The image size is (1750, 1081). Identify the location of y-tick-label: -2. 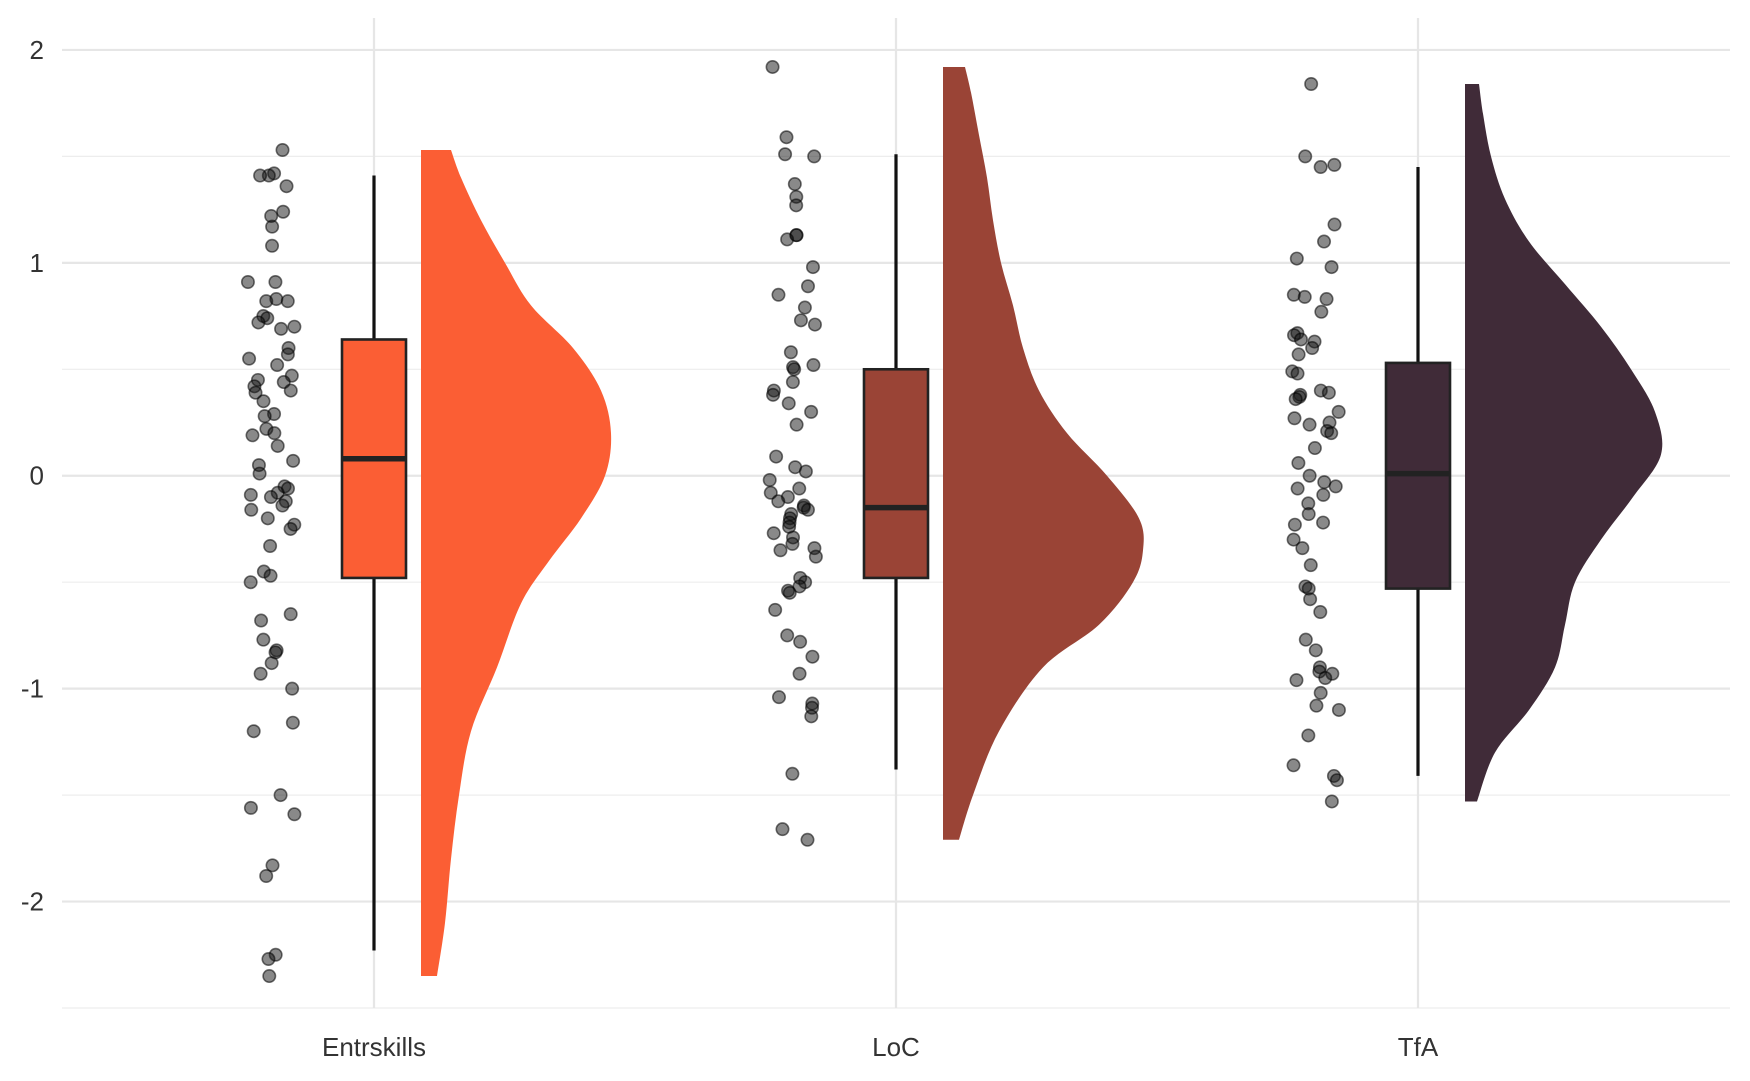
(32, 902).